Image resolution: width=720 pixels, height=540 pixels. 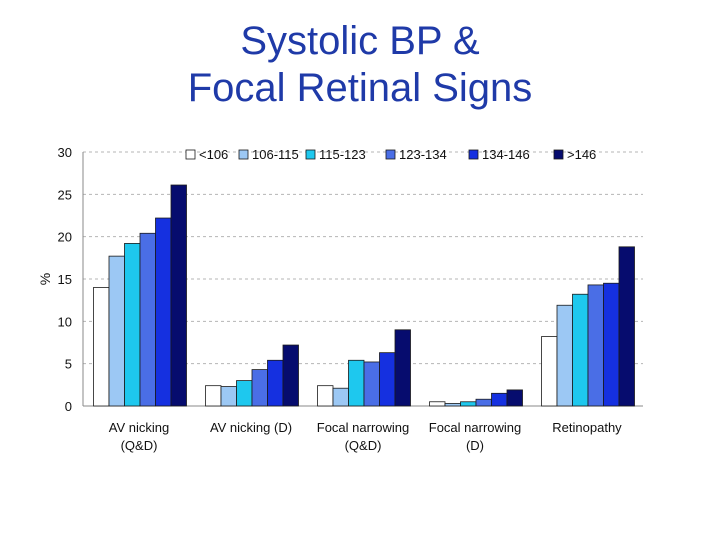 I want to click on y-tick-label: 10, so click(x=65, y=321).